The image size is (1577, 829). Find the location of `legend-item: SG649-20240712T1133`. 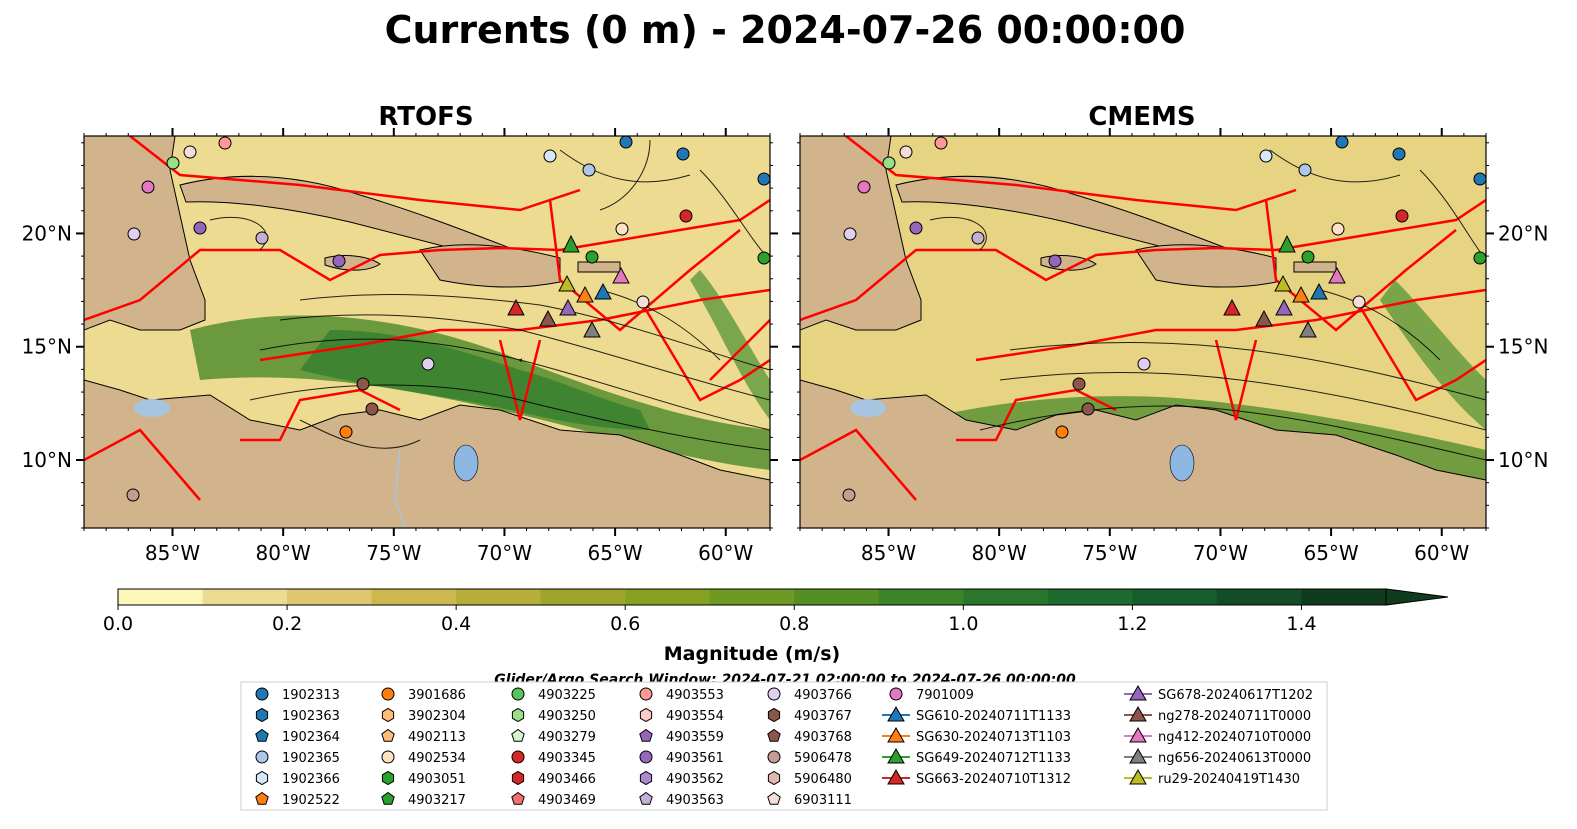

legend-item: SG649-20240712T1133 is located at coordinates (976, 756).